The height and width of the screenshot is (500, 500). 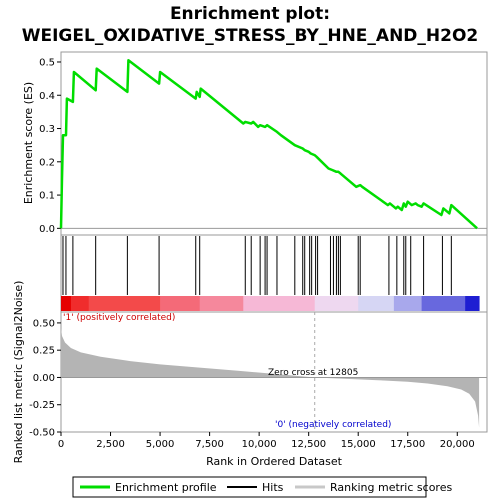 What do you see at coordinates (259, 444) in the screenshot?
I see `x-tick-label: 10,000` at bounding box center [259, 444].